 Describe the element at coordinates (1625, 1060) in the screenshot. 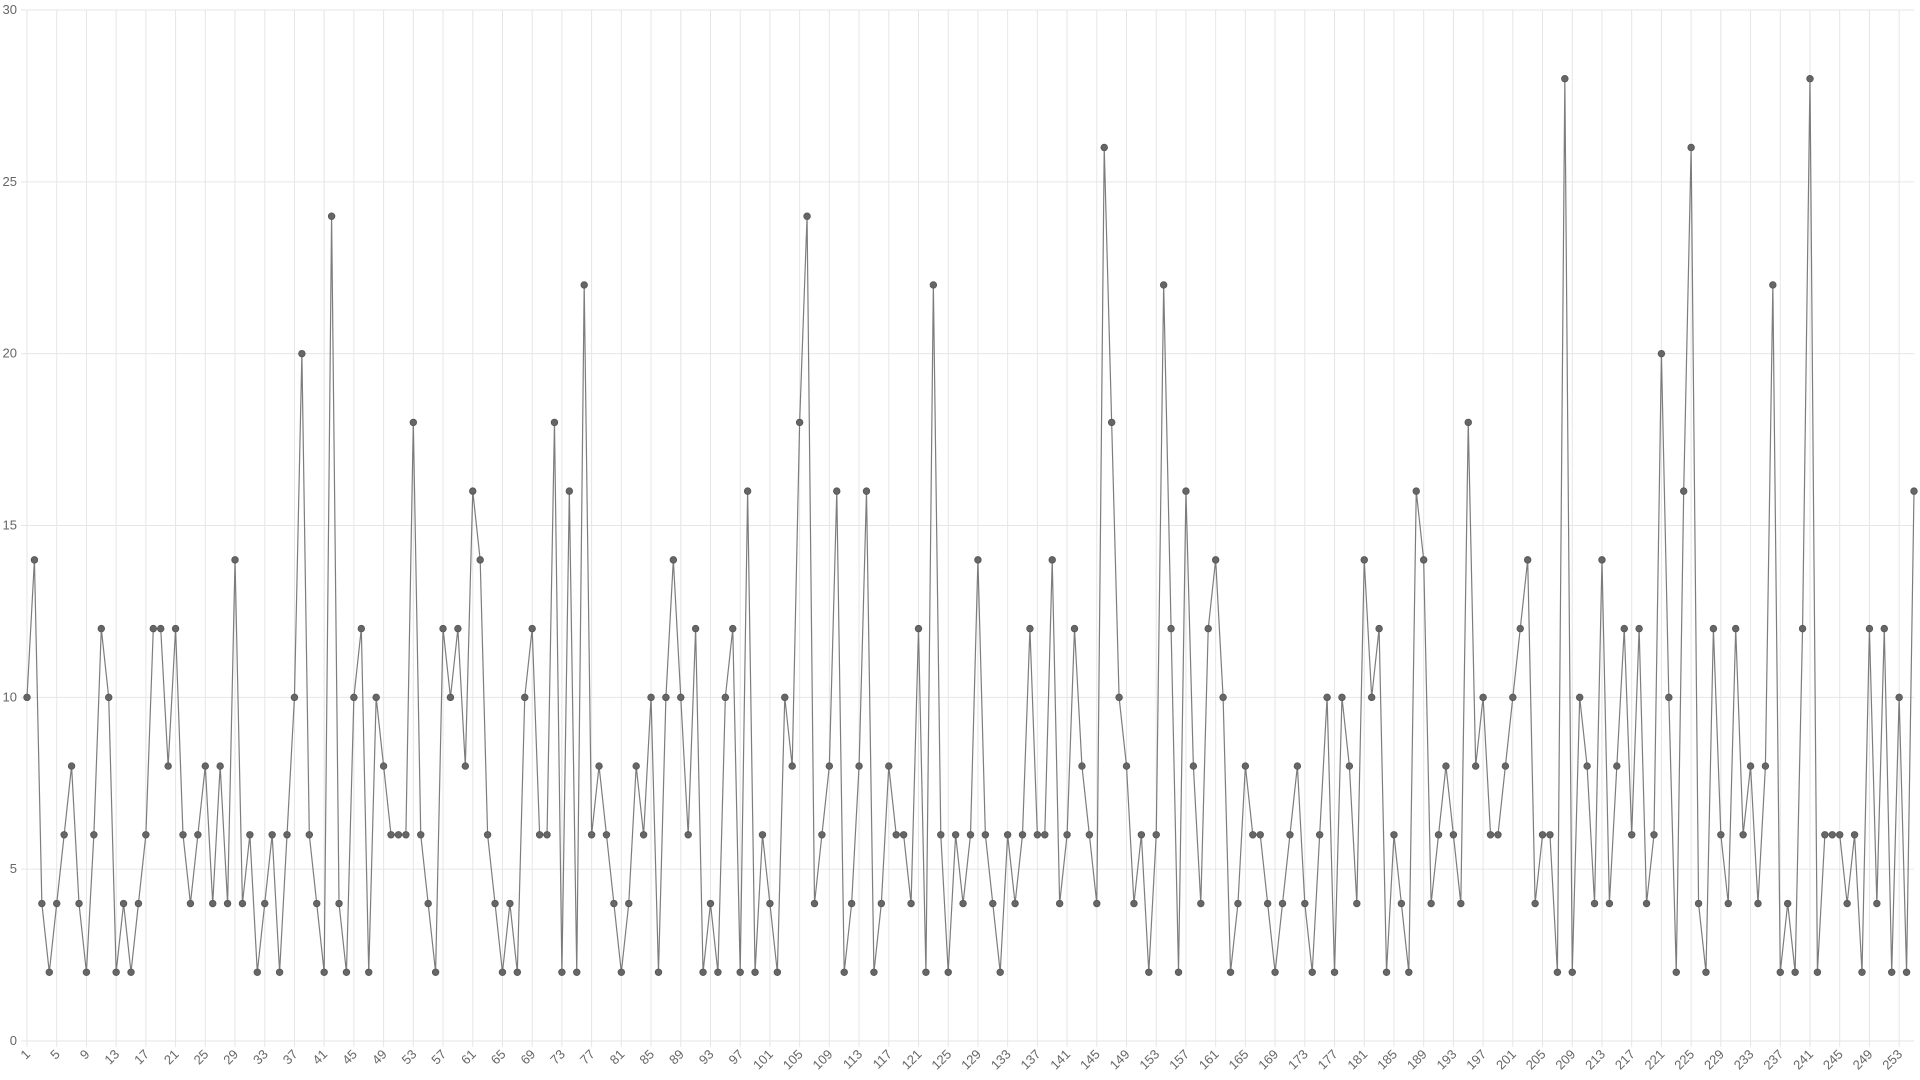

I see `x-tick-label: 217` at that location.